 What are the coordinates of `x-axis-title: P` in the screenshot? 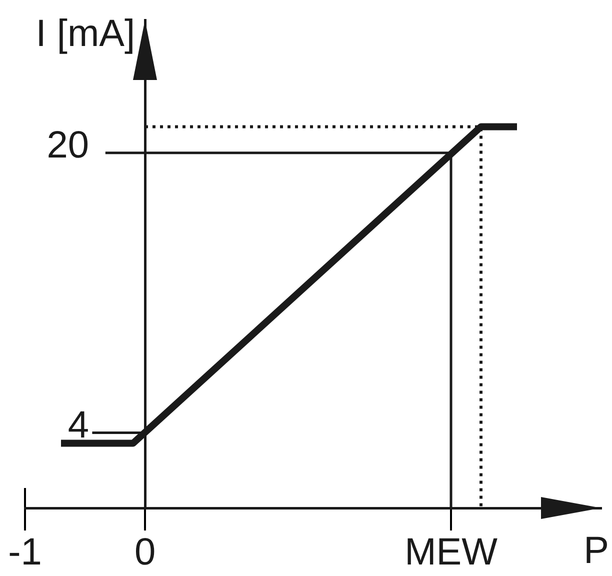 It's located at (596, 551).